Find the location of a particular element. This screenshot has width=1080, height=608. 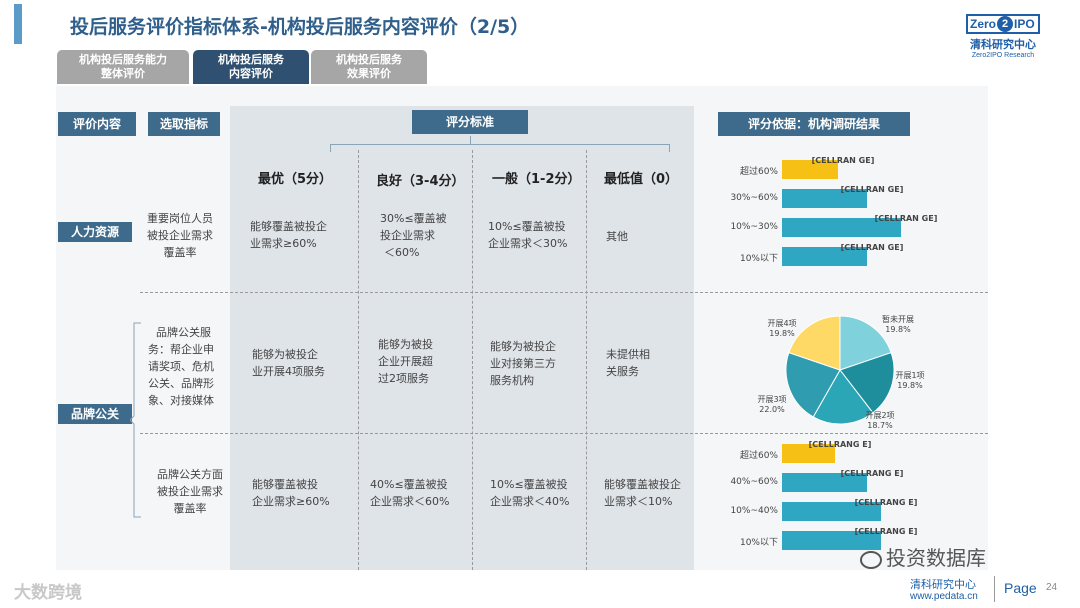

bar-category-label: 超过60% is located at coordinates (758, 456).